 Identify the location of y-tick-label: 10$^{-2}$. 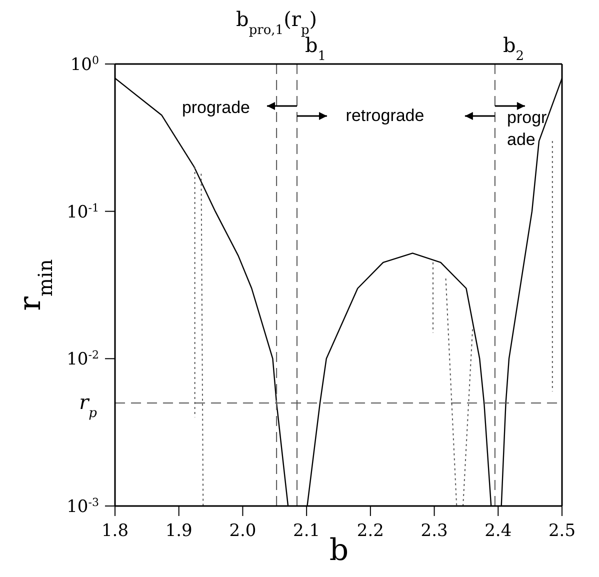
(82, 359).